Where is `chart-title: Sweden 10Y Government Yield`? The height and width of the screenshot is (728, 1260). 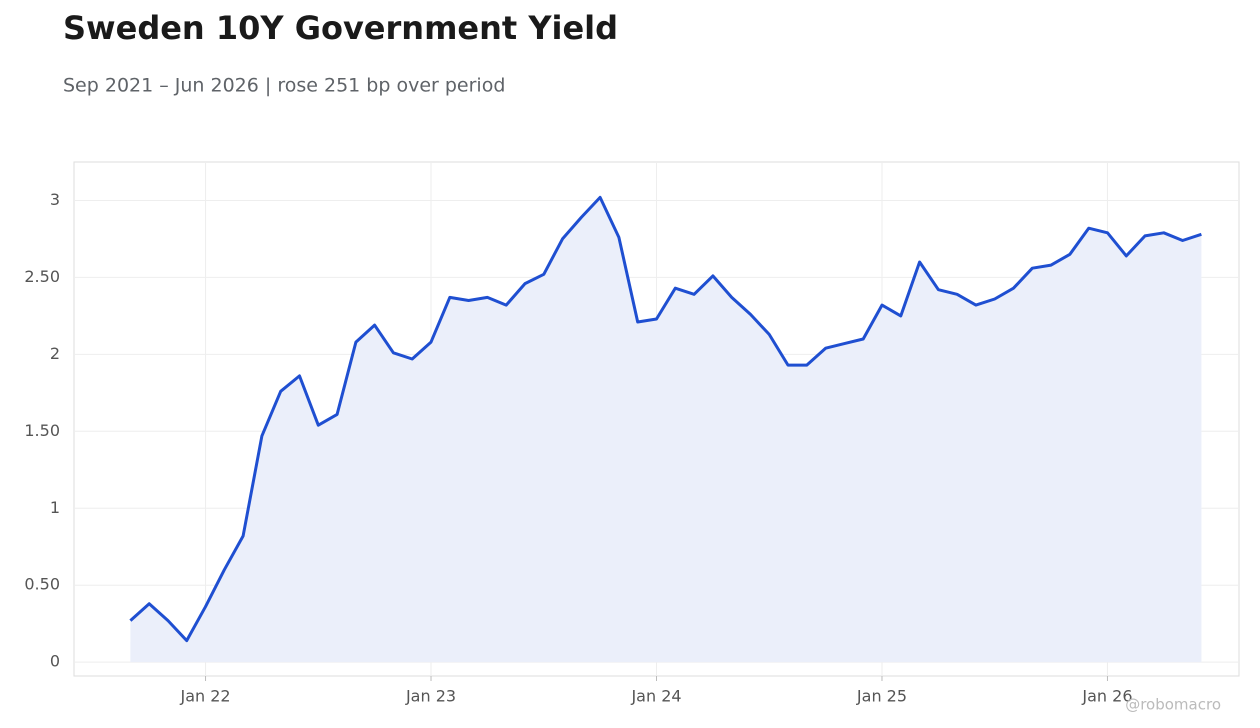
chart-title: Sweden 10Y Government Yield is located at coordinates (340, 28).